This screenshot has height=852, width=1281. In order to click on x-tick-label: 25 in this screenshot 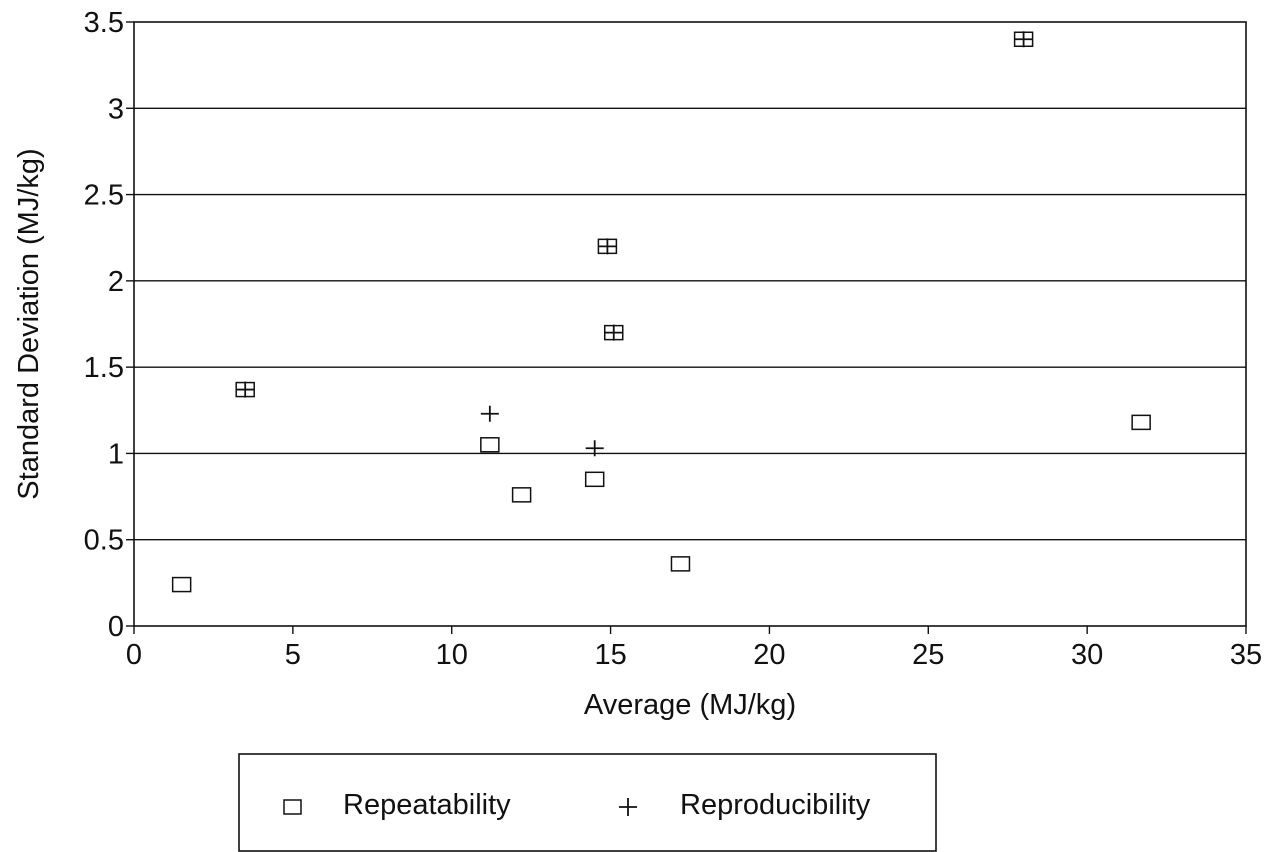, I will do `click(928, 655)`.